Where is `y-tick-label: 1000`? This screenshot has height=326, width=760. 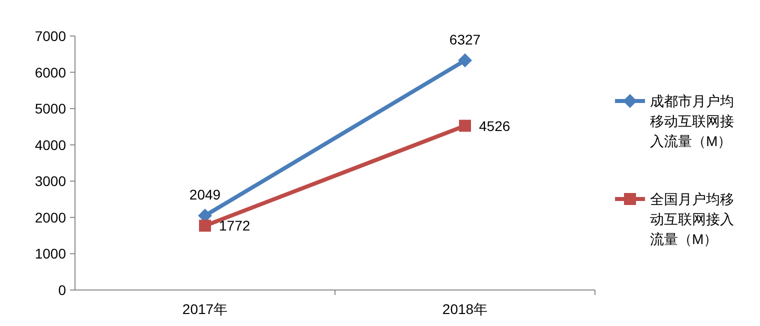 y-tick-label: 1000 is located at coordinates (50, 254).